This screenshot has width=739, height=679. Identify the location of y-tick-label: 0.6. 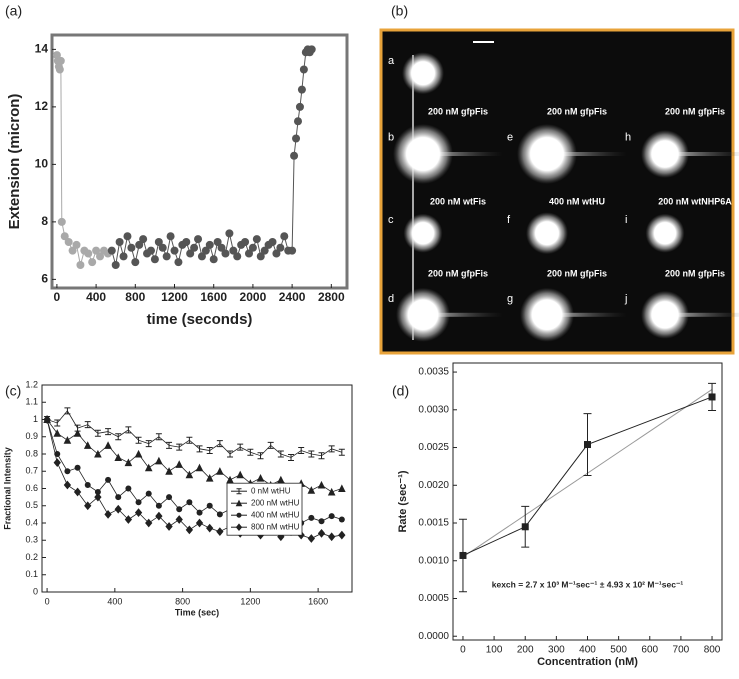
(31, 488).